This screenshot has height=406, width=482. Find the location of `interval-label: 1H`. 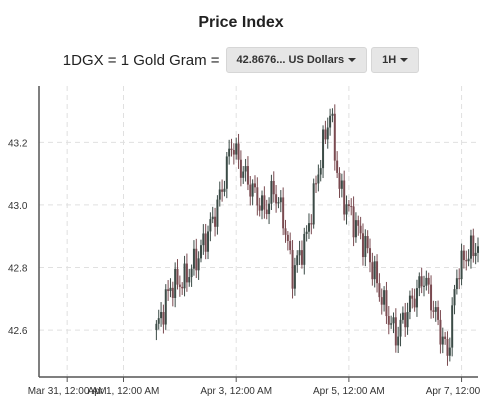

interval-label: 1H is located at coordinates (389, 60).